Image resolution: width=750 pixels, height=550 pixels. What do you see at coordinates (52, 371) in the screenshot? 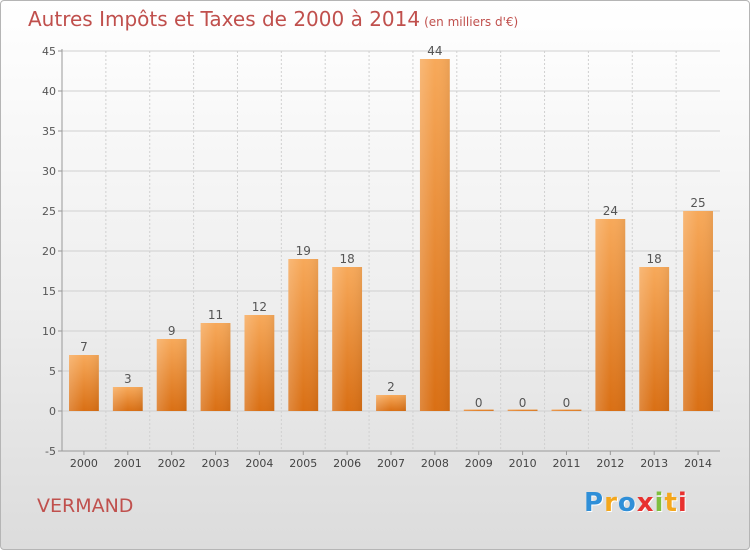
I see `y-tick-label: 5` at bounding box center [52, 371].